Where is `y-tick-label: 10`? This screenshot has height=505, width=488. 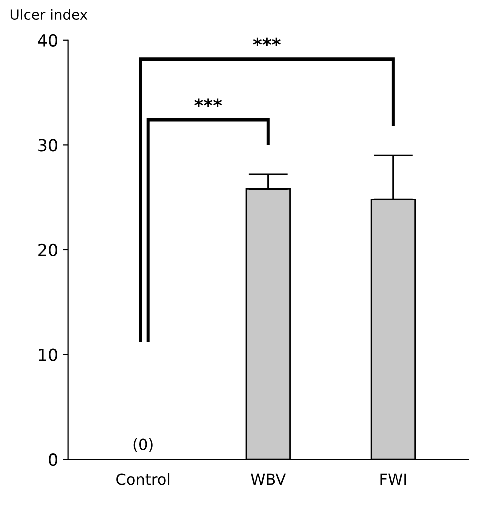
y-tick-label: 10 is located at coordinates (48, 355).